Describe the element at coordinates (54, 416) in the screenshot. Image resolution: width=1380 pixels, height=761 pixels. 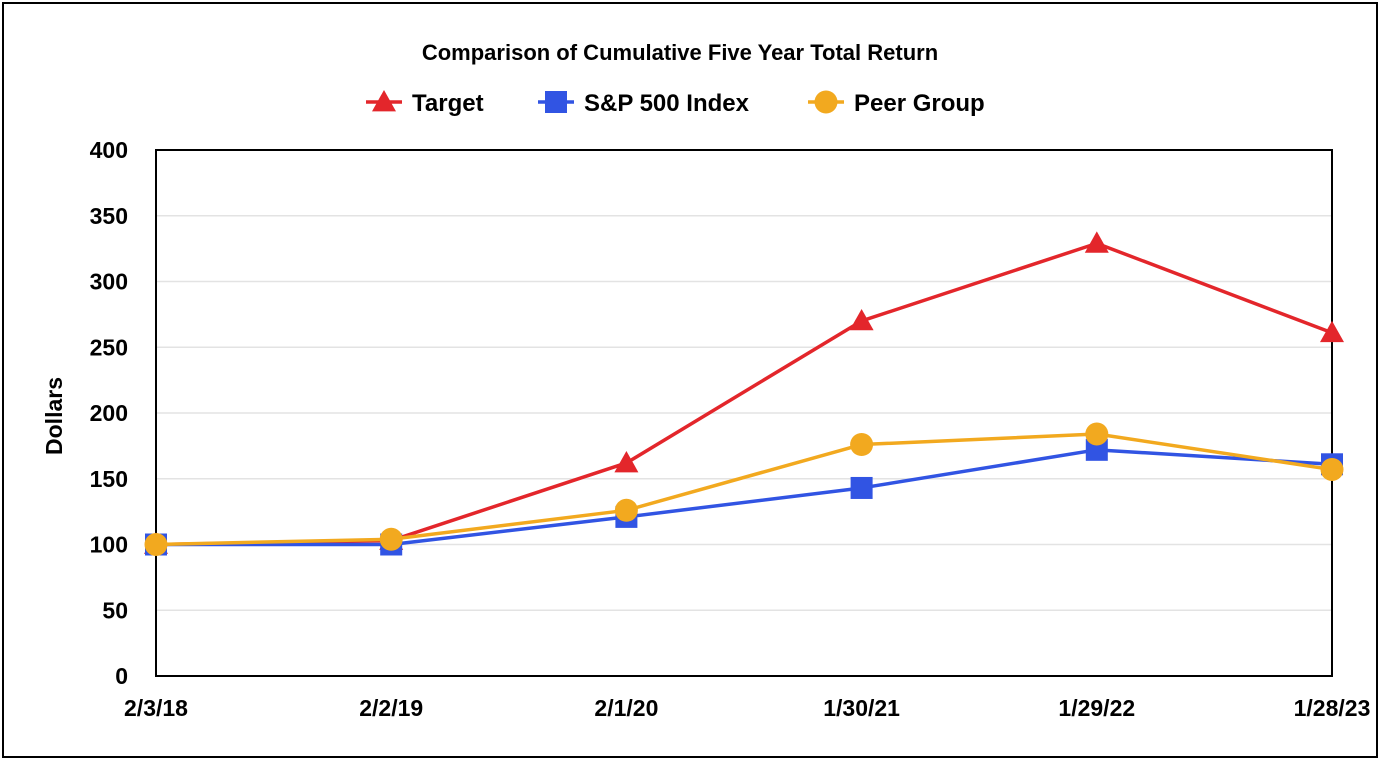
I see `y-axis-label: Dollars` at that location.